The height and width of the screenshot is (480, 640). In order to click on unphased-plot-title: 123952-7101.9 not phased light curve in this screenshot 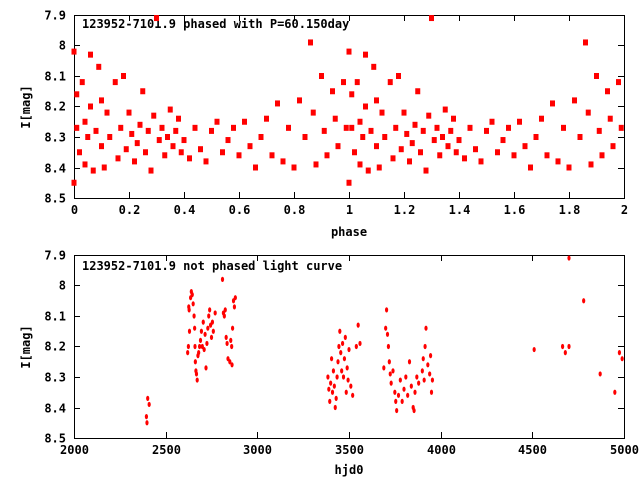, I will do `click(212, 266)`.